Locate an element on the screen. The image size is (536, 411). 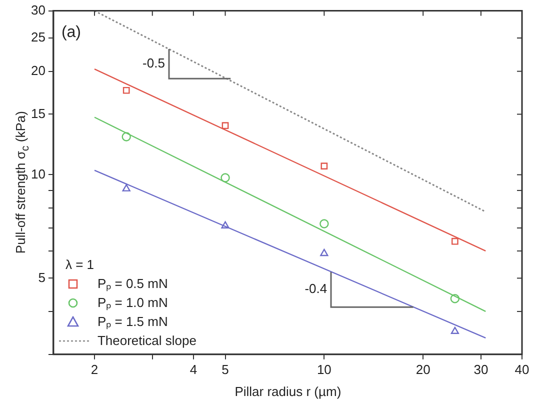
x-tick-label: 20 is located at coordinates (423, 369).